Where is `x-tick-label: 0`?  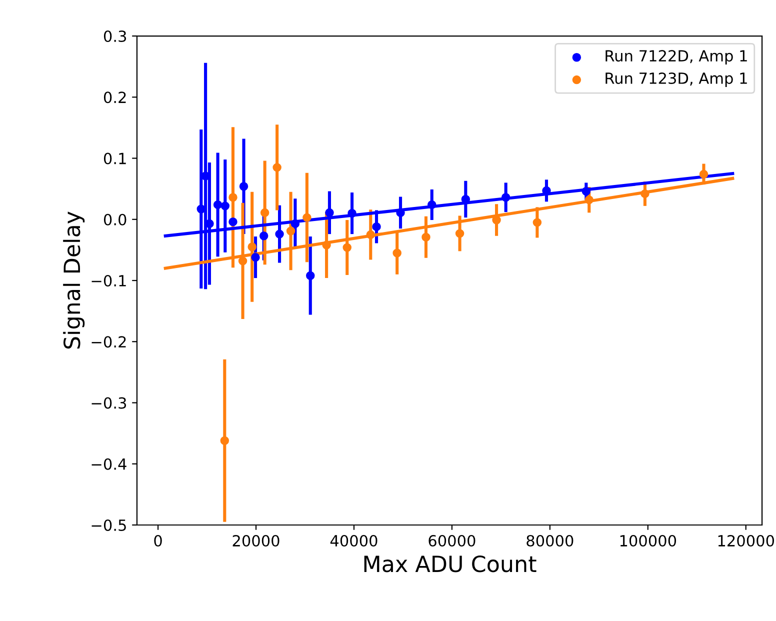
x-tick-label: 0 is located at coordinates (158, 540).